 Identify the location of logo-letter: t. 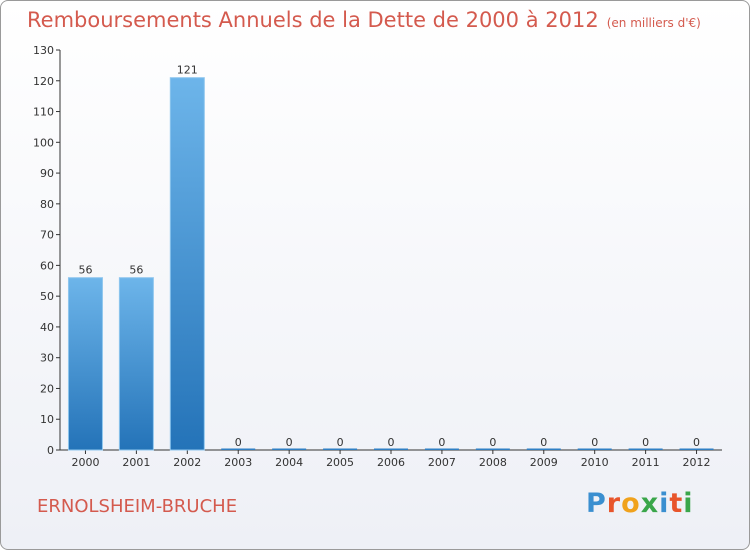
(676, 503).